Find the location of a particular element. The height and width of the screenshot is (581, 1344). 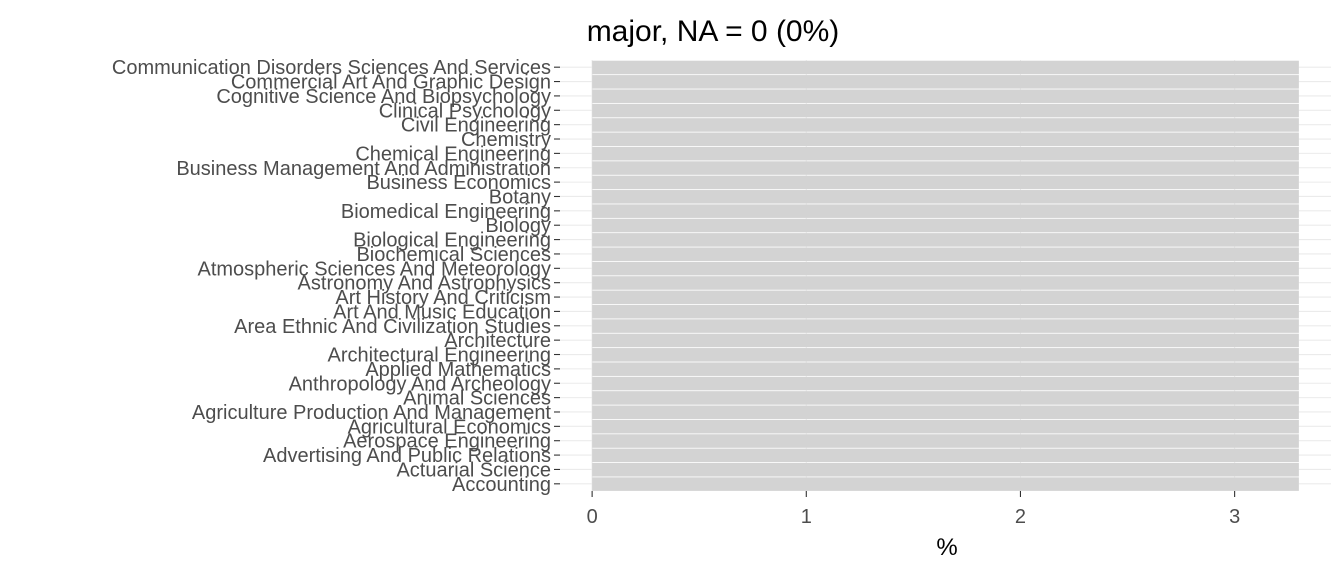

y-tick-label: Chemical Engineering is located at coordinates (453, 154).